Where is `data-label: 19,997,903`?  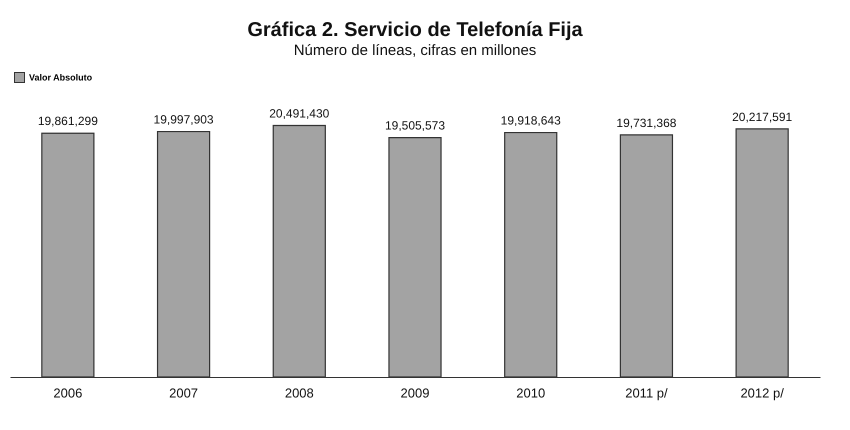 data-label: 19,997,903 is located at coordinates (184, 119).